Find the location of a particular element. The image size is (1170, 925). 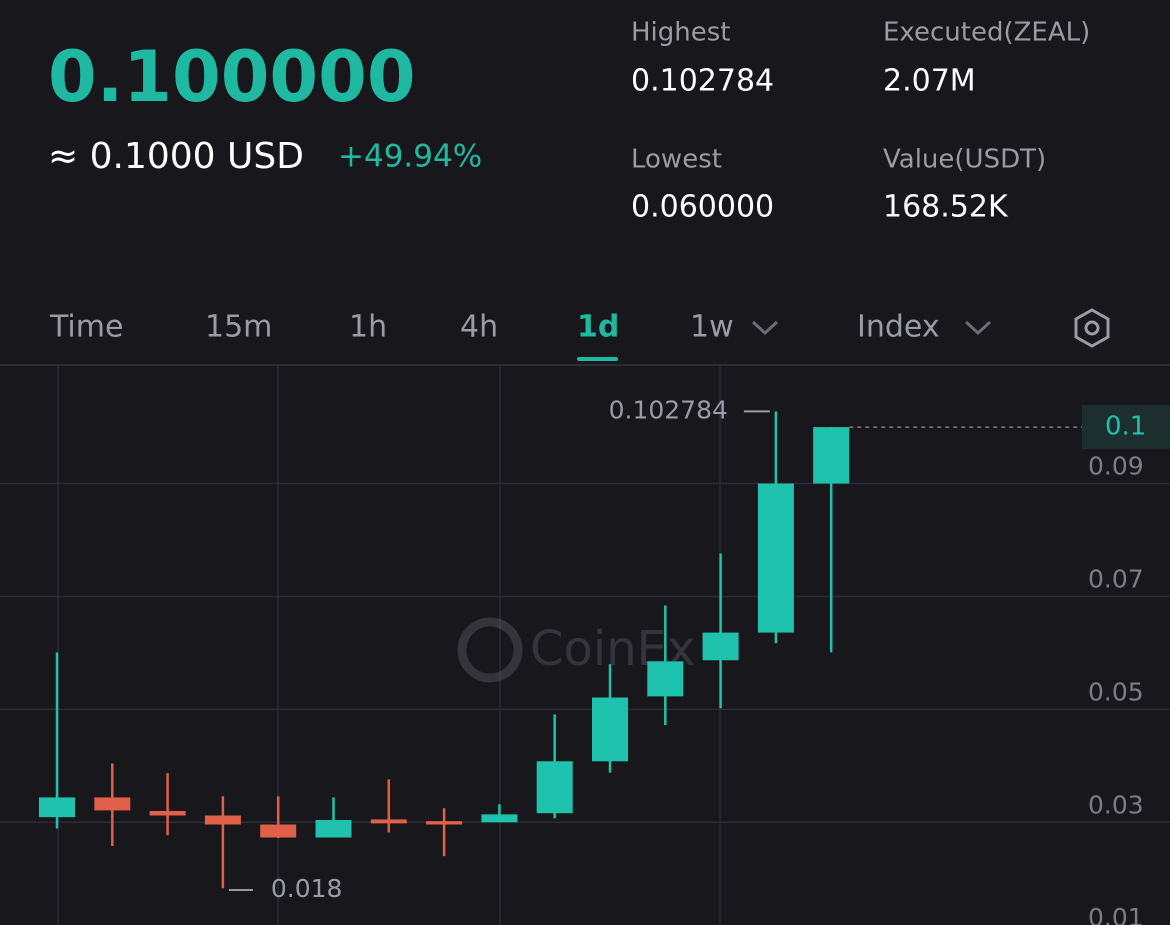

stat-value: 2.07M is located at coordinates (929, 81).